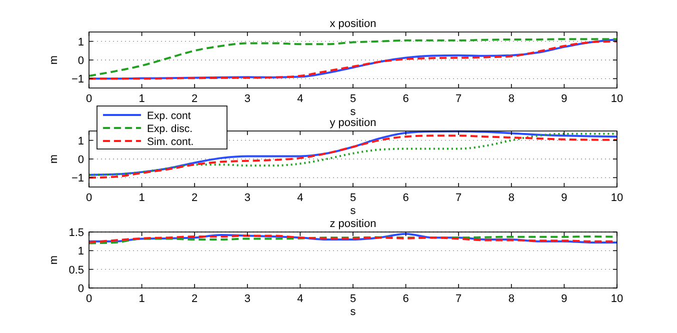 The height and width of the screenshot is (333, 677). I want to click on y-tick-label: 0.5, so click(76, 270).